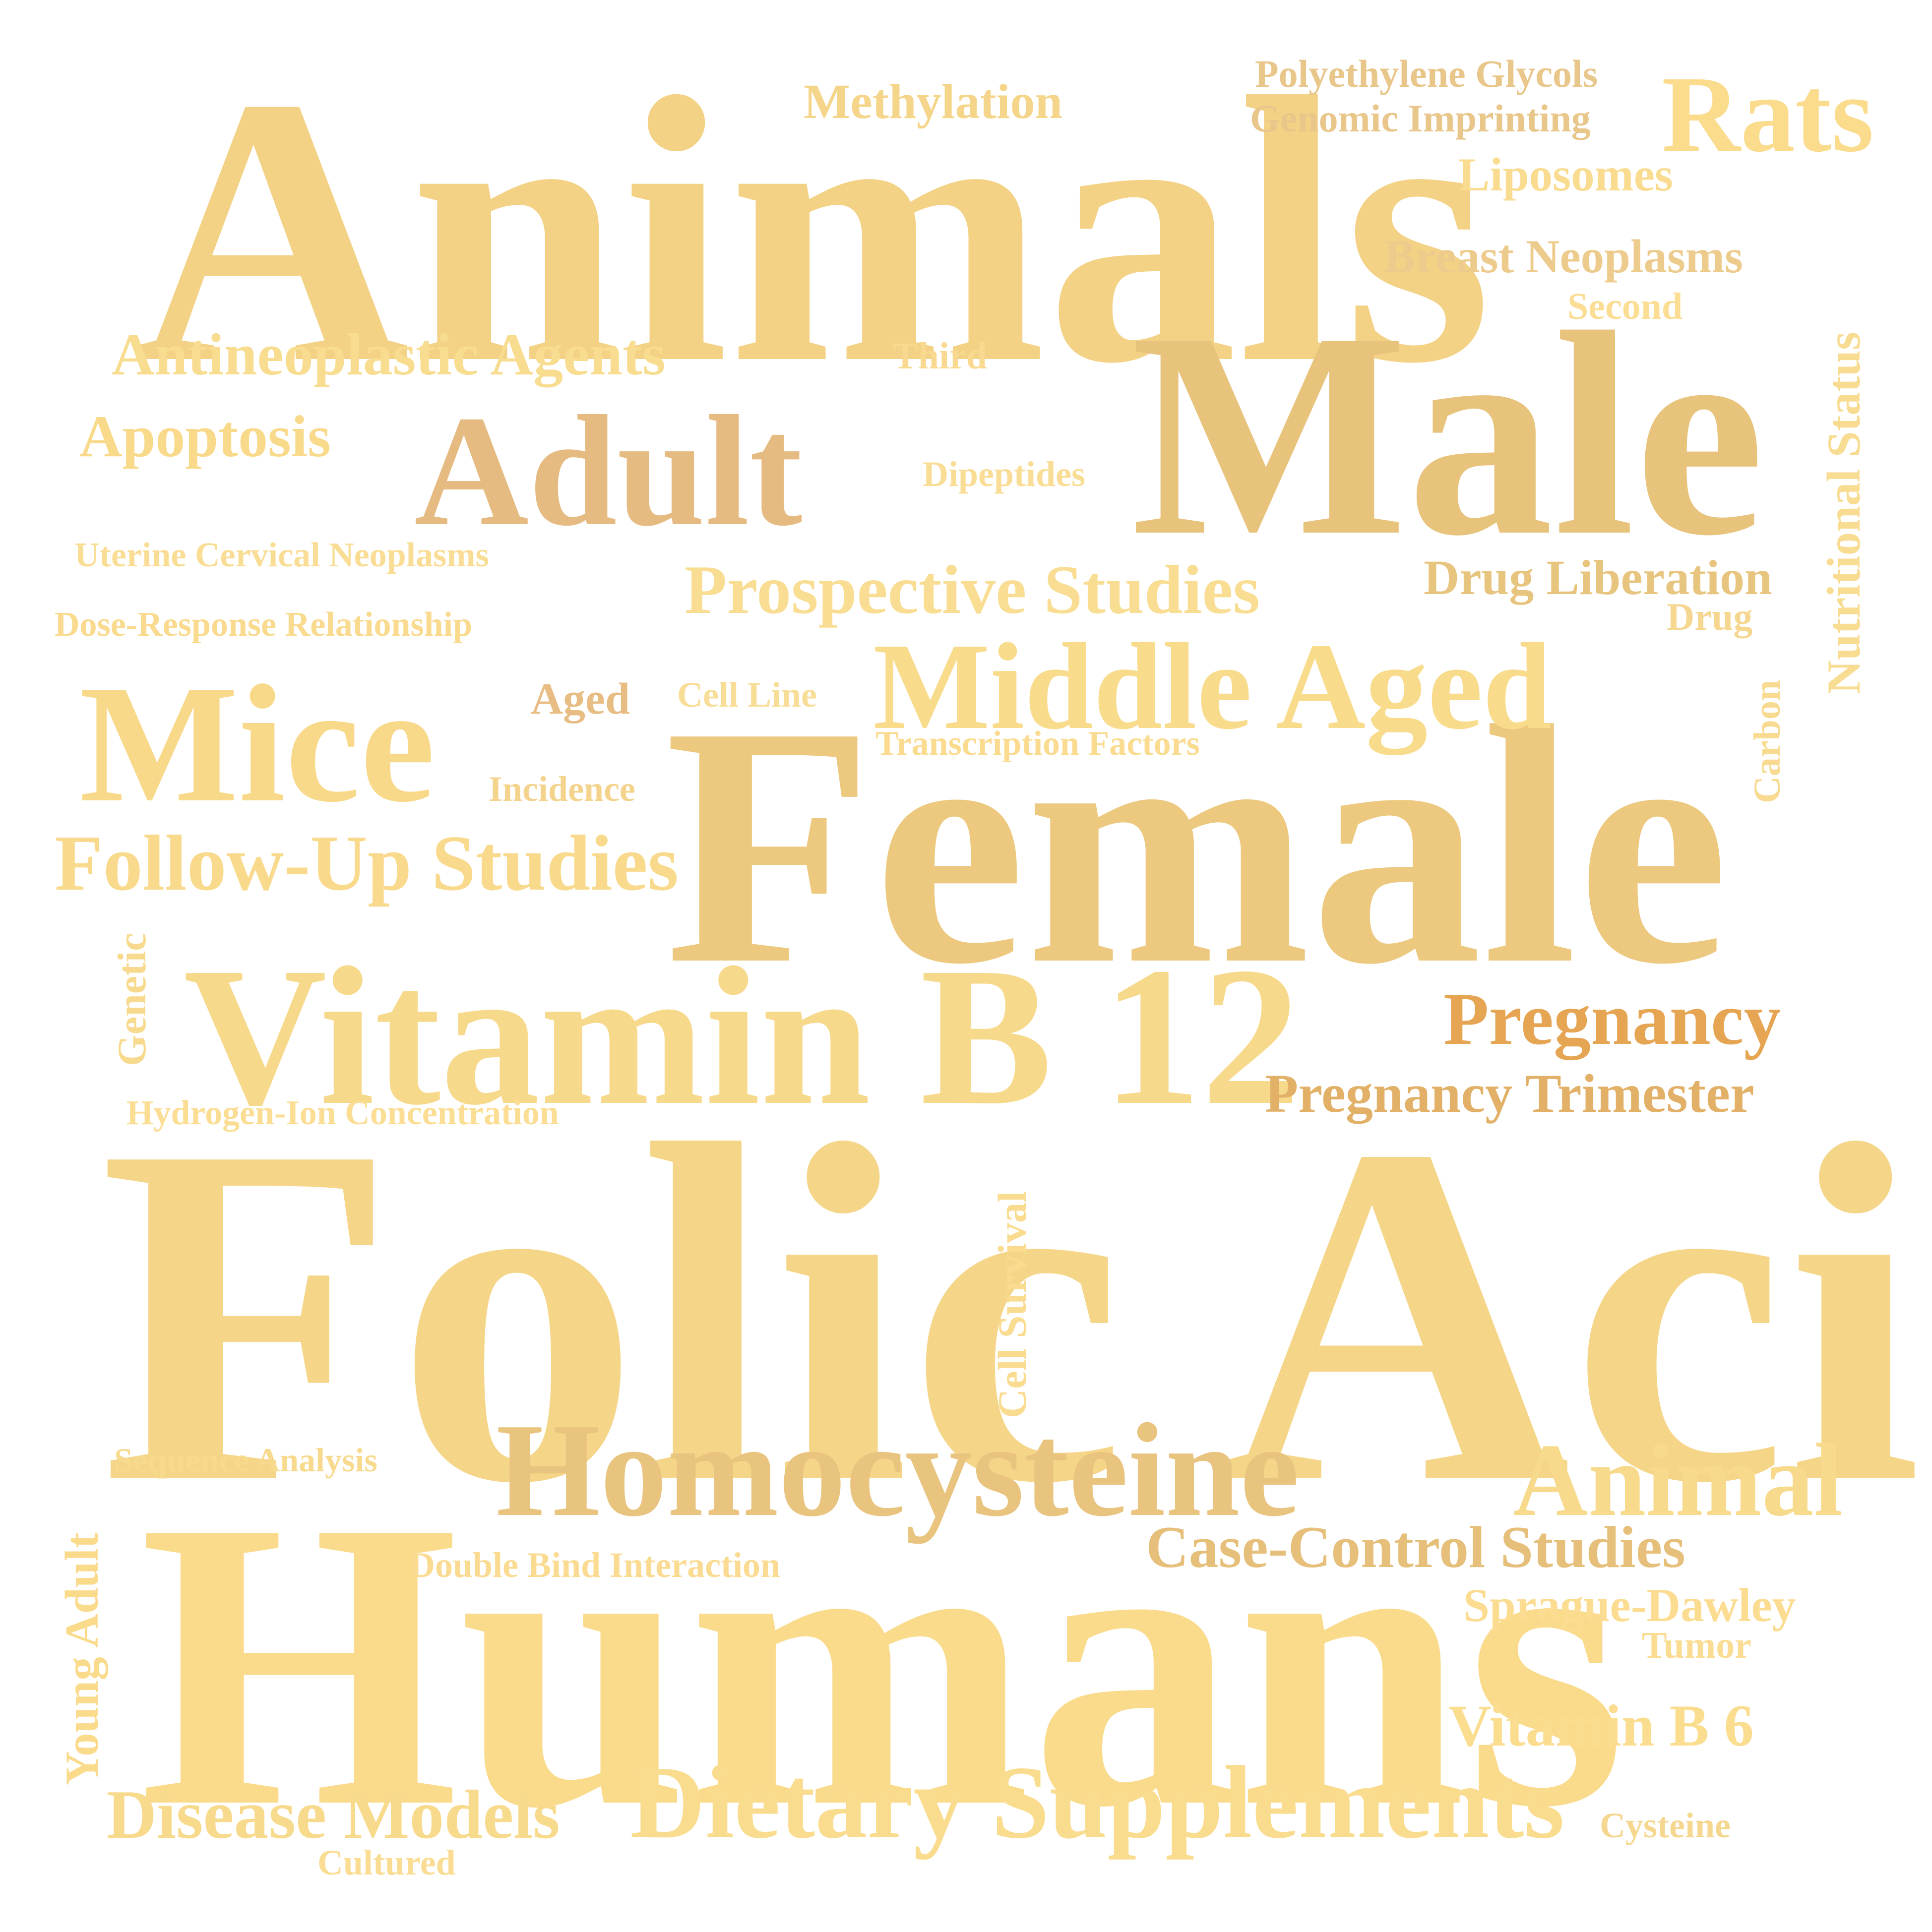 The width and height of the screenshot is (1932, 1932). I want to click on word-methylation: Methylation, so click(933, 101).